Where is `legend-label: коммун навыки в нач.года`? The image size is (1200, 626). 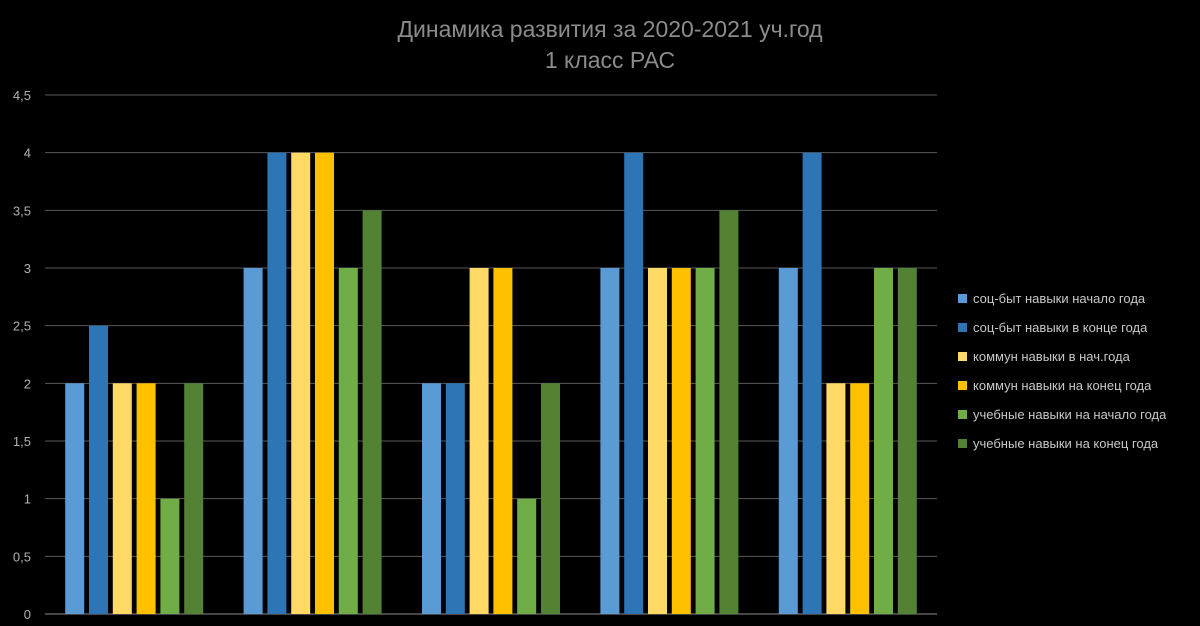 legend-label: коммун навыки в нач.года is located at coordinates (1051, 356).